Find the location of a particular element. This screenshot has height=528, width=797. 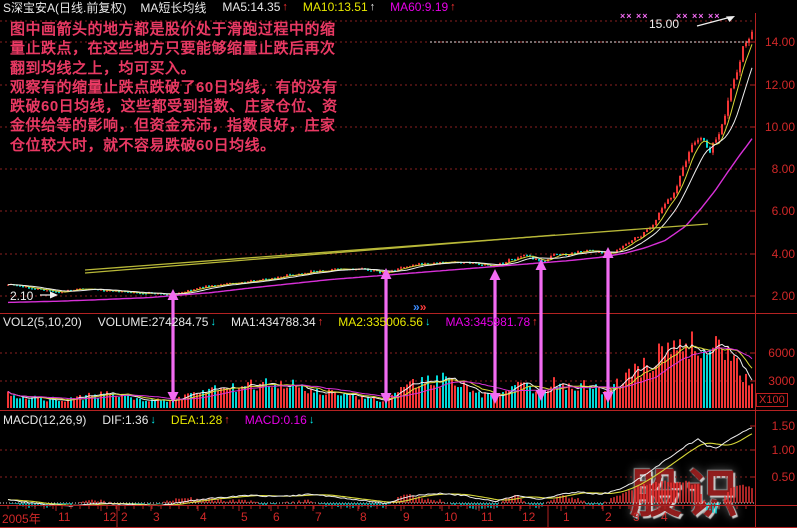

annotation-line: 仓位较大时，就不容易跌破60日均线。 is located at coordinates (143, 145).